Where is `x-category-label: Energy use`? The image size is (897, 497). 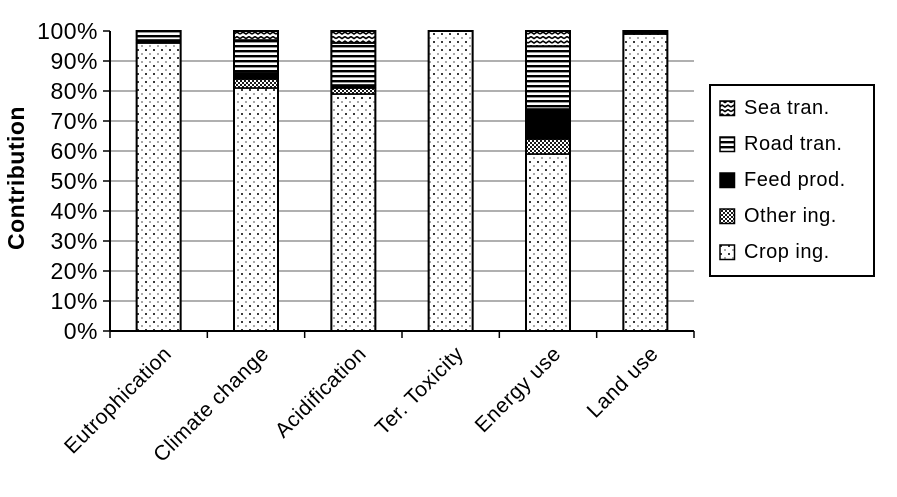 x-category-label: Energy use is located at coordinates (518, 389).